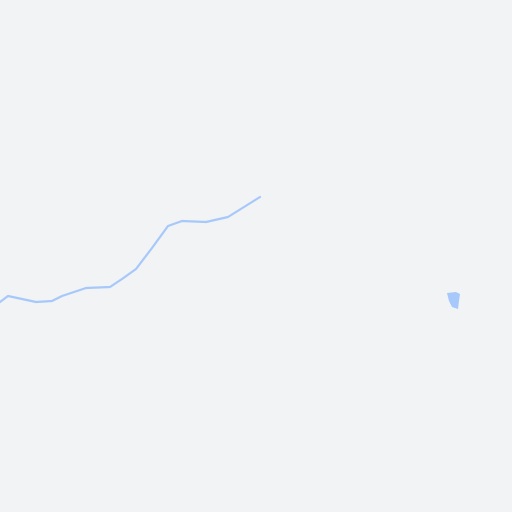  Describe the element at coordinates (131, 249) in the screenshot. I see `stream-line` at that location.